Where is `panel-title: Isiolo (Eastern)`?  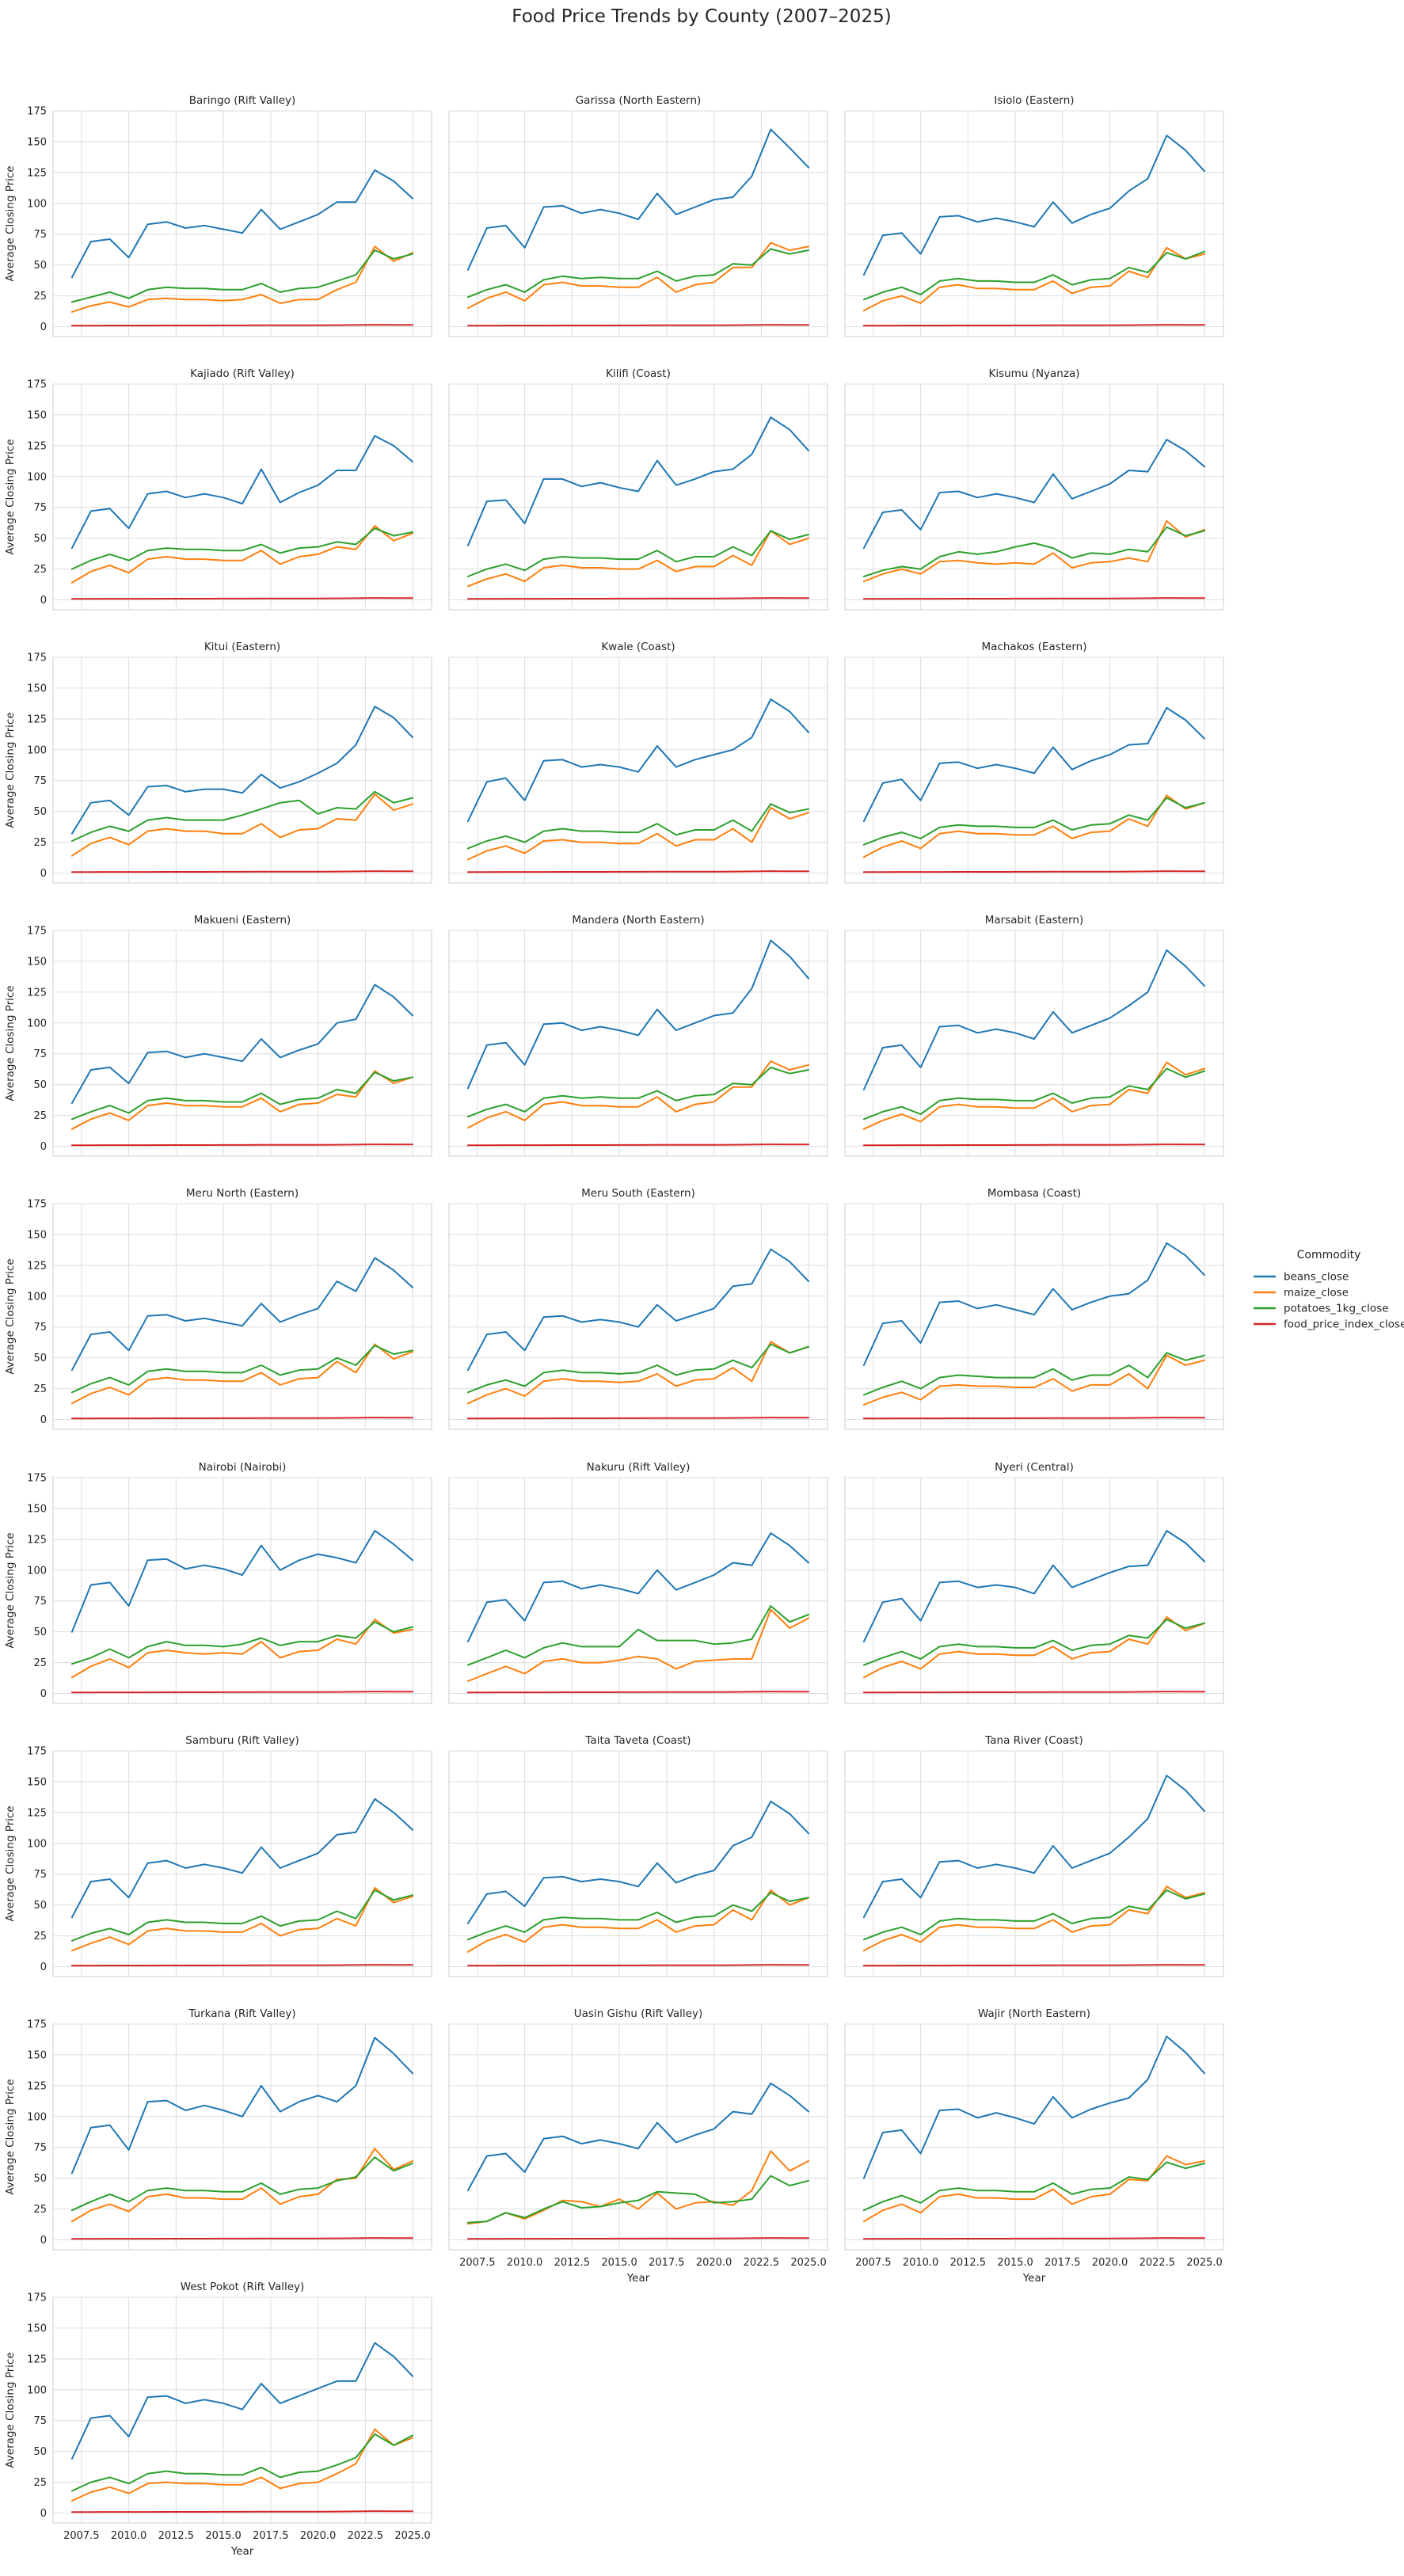 panel-title: Isiolo (Eastern) is located at coordinates (1034, 100).